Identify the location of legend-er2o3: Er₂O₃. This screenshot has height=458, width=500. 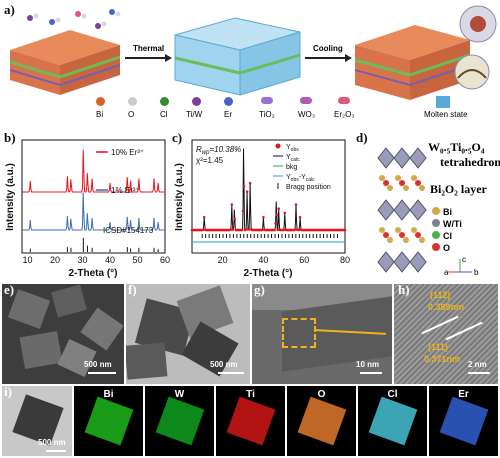
(344, 114).